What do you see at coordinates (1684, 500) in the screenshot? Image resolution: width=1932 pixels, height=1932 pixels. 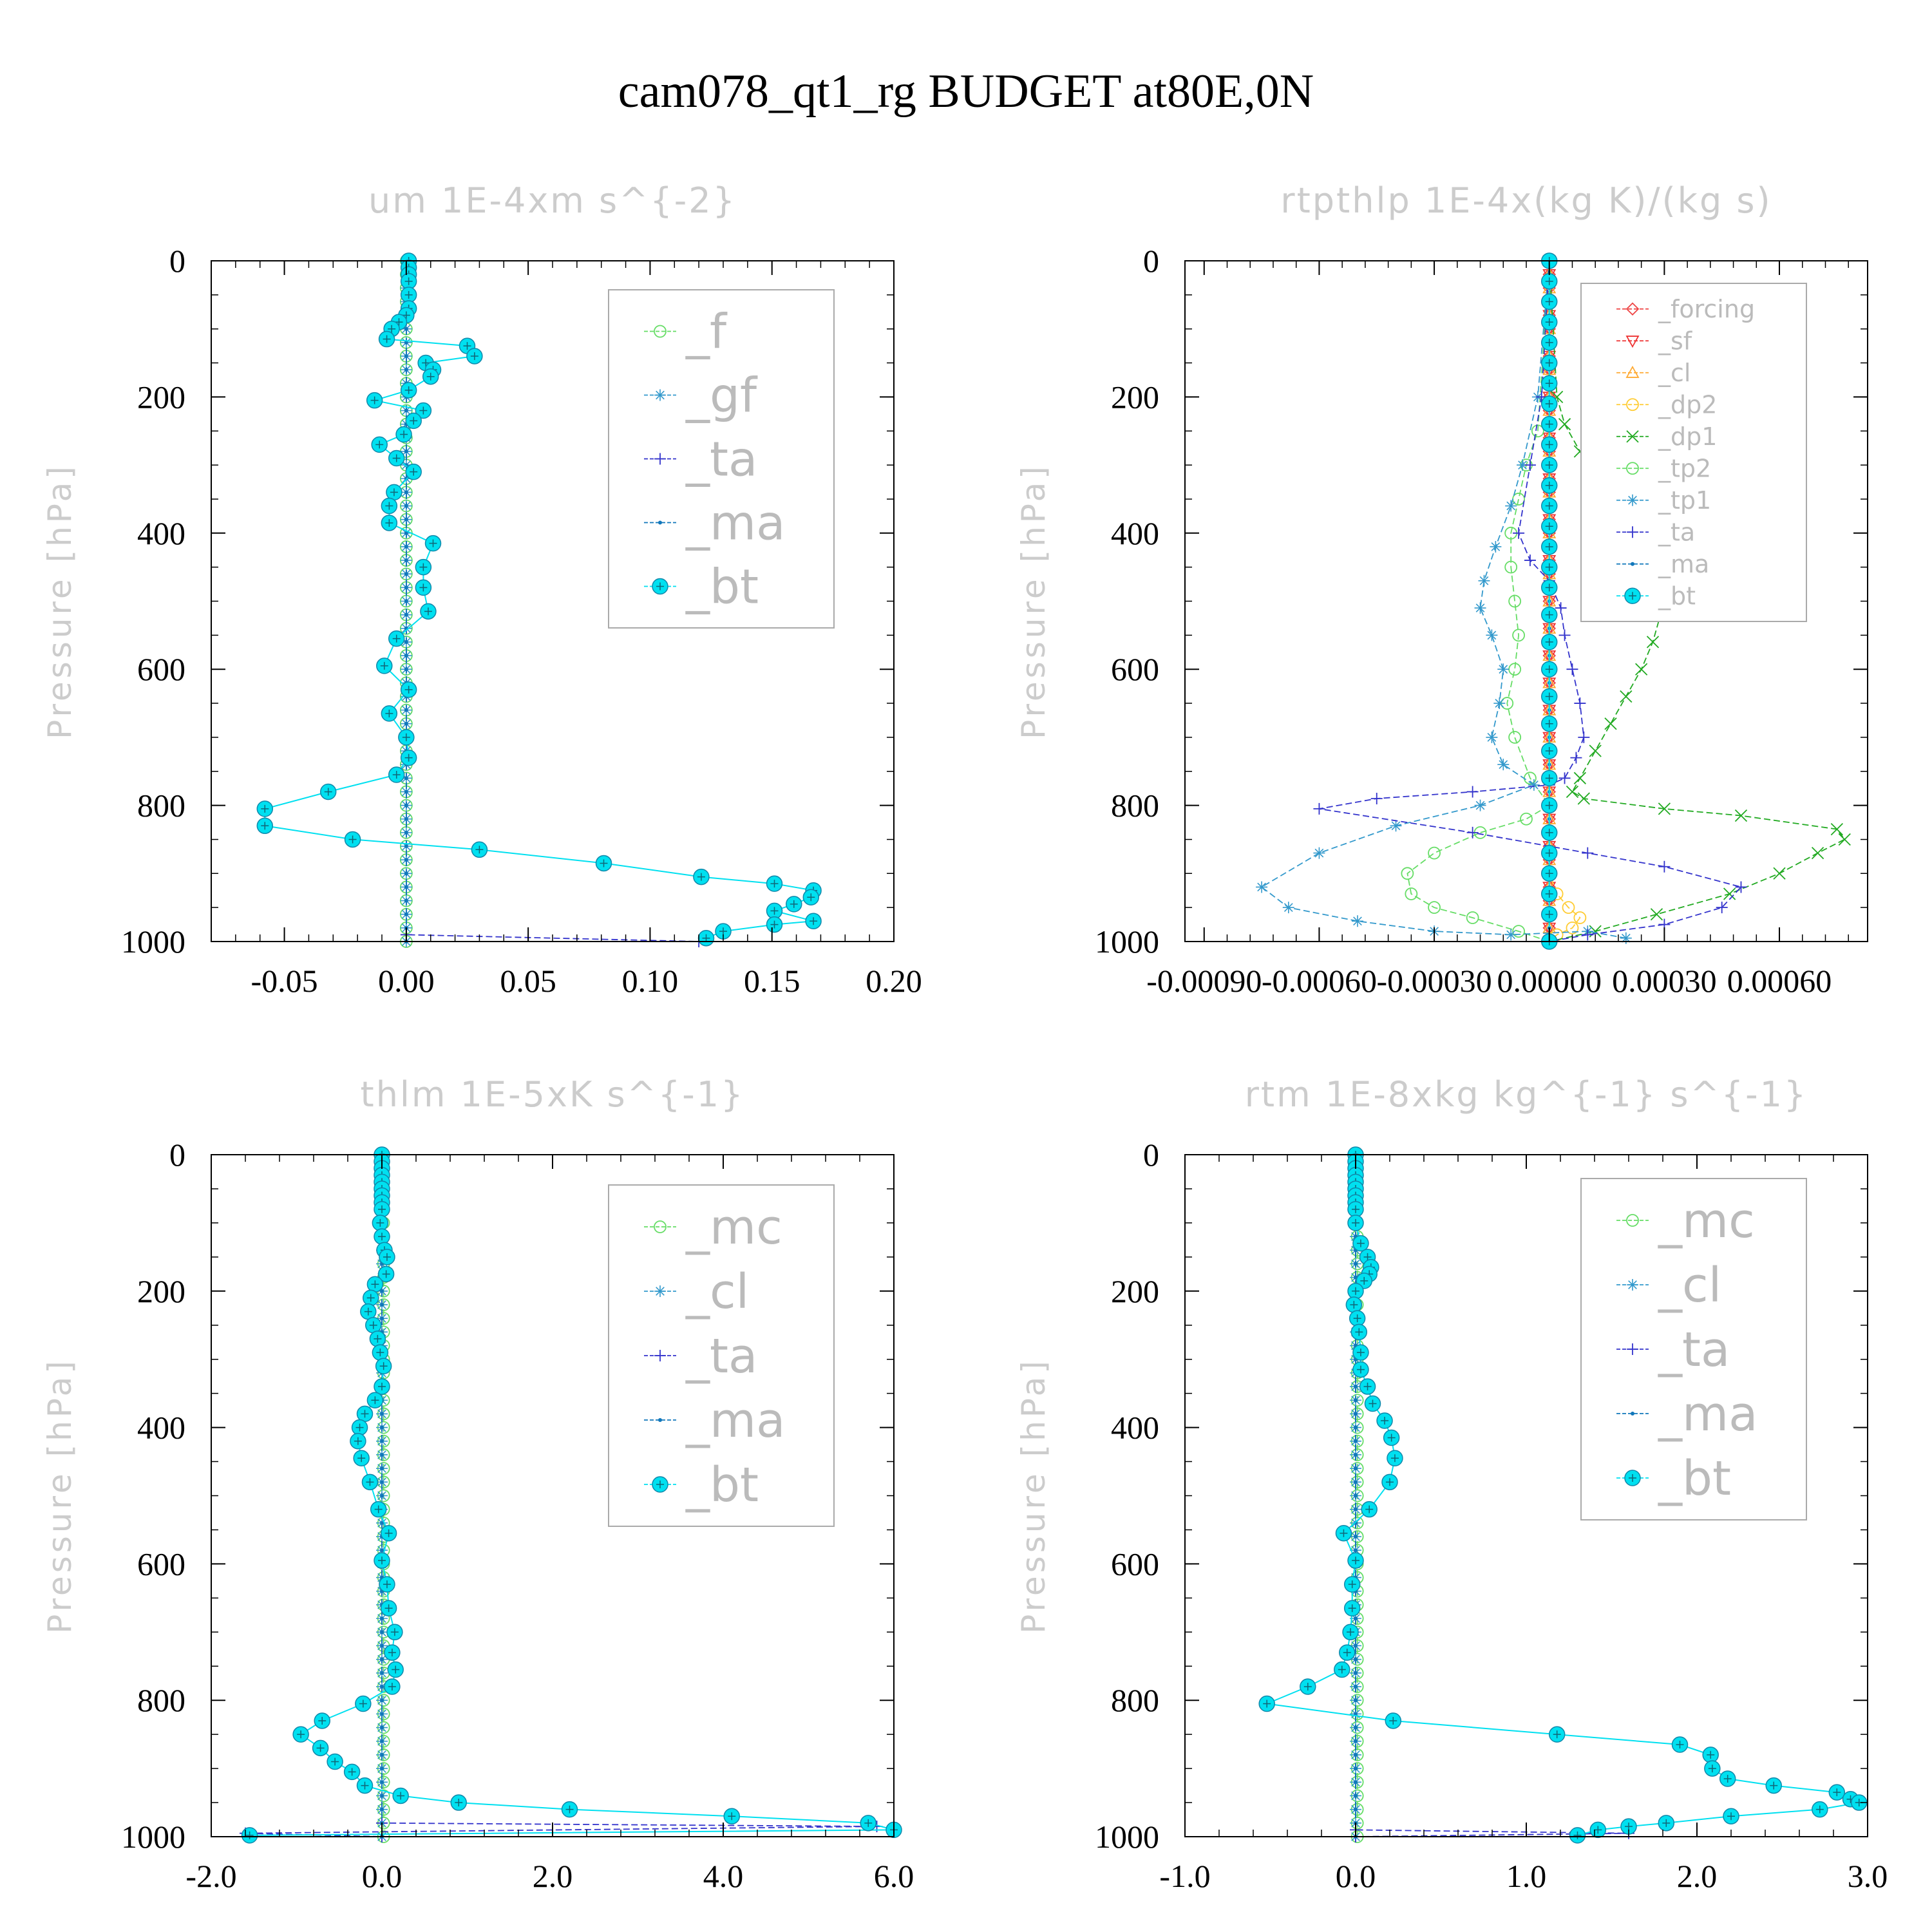 I see `legend-entry: _tp1` at bounding box center [1684, 500].